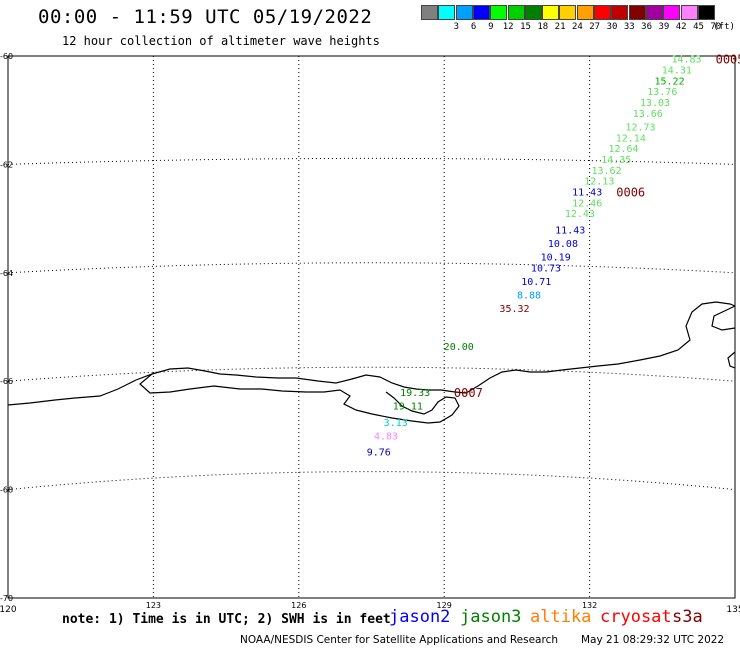  Describe the element at coordinates (560, 27) in the screenshot. I see `legend-label: 21` at that location.